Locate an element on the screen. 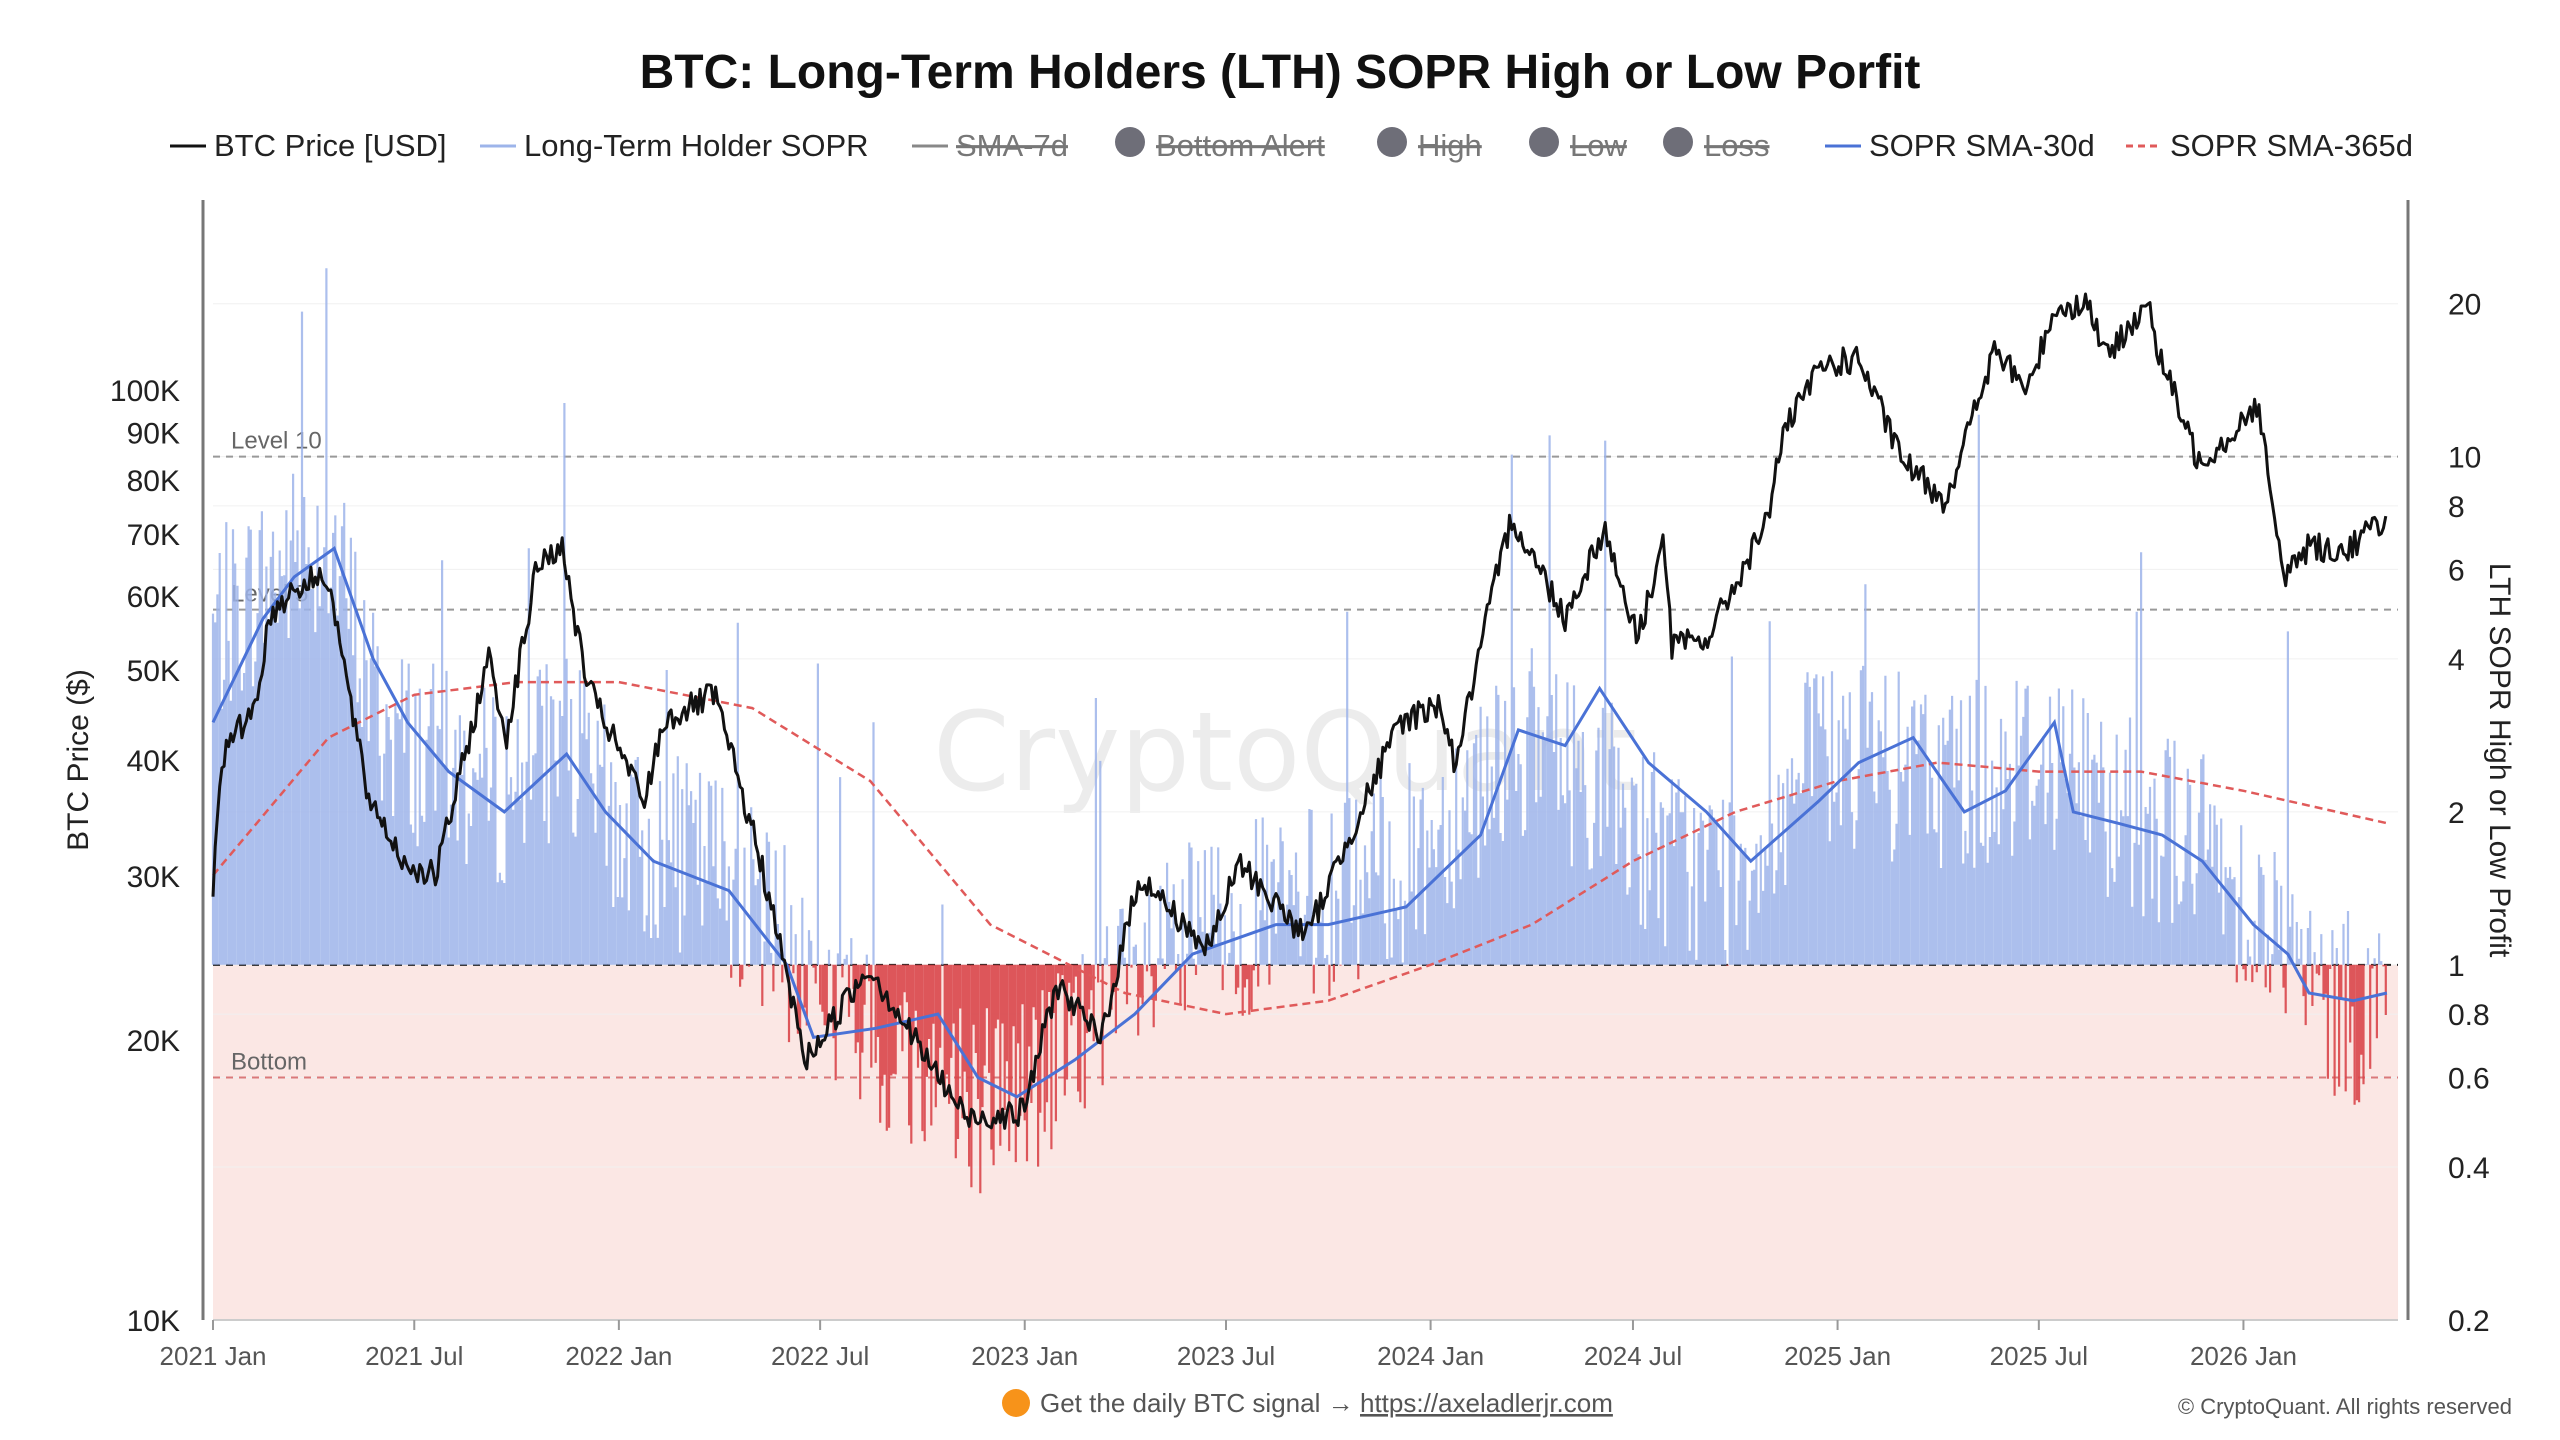 This screenshot has width=2560, height=1440. x-tick: 2026 Jan is located at coordinates (2243, 1356).